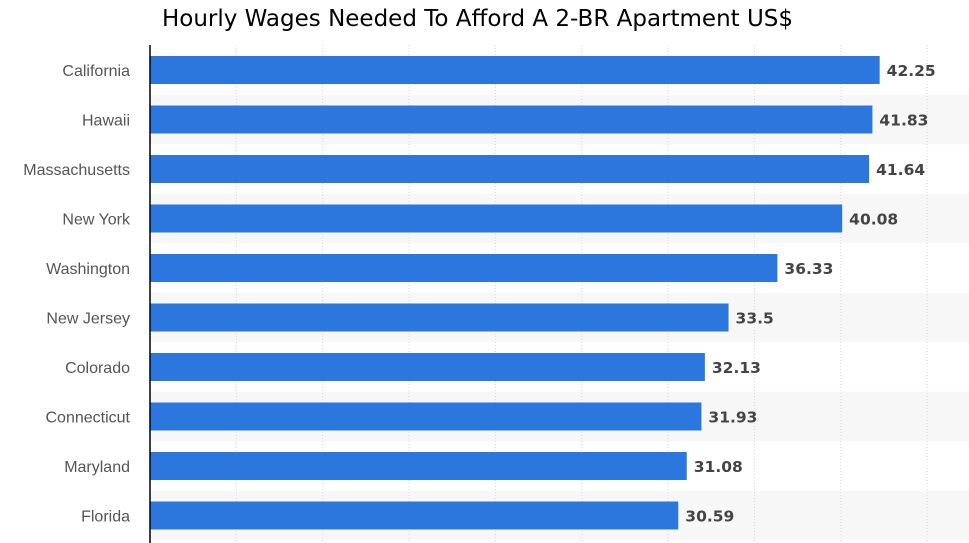 This screenshot has height=543, width=969. I want to click on category-label: California, so click(96, 71).